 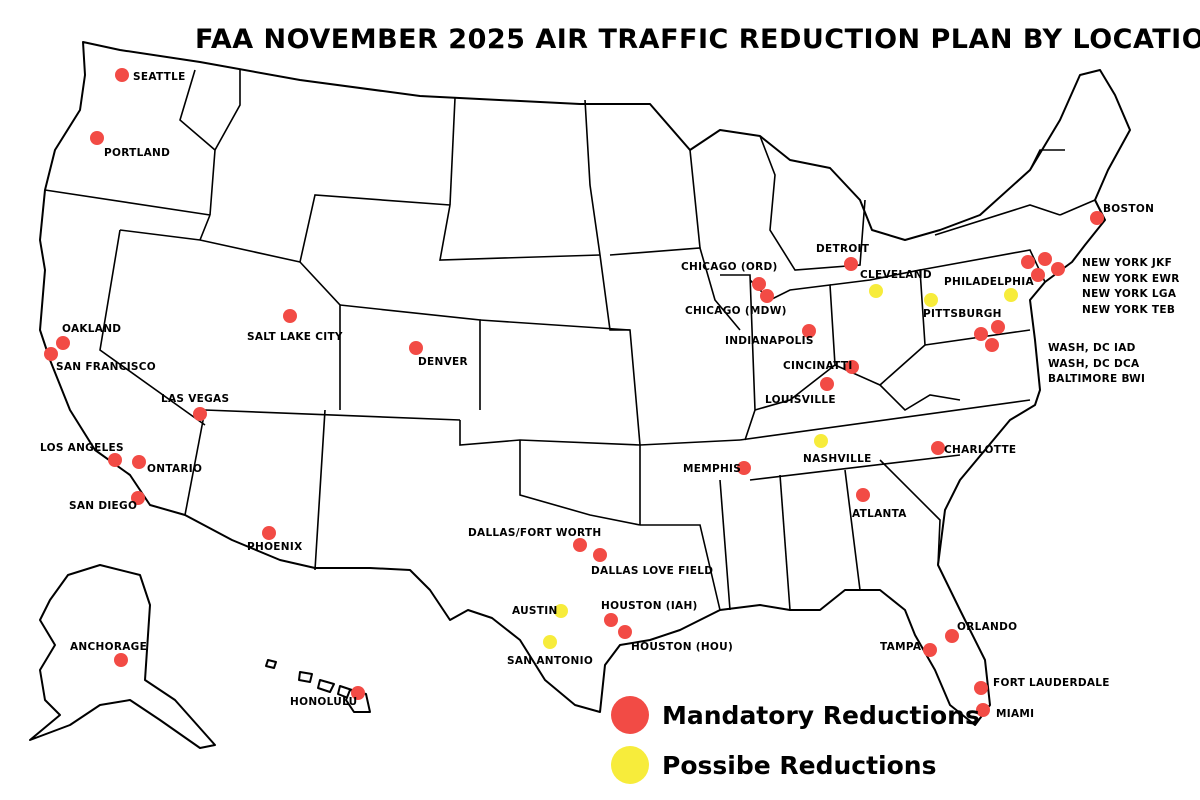 I want to click on airport-label-dallas-fort-worth: DALLAS/FORT WORTH, so click(x=534, y=533).